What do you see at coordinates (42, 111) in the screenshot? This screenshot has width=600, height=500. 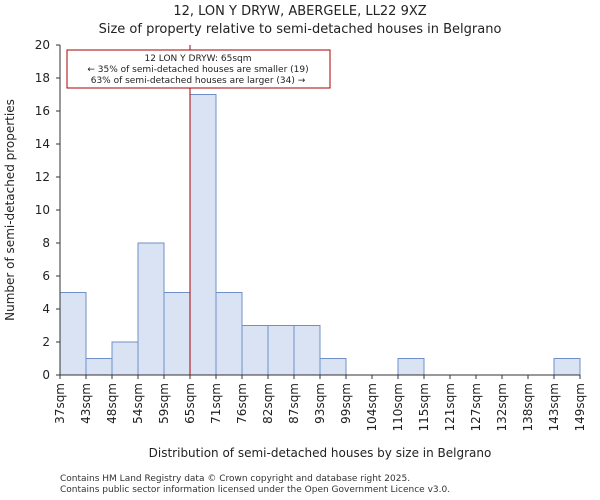 I see `y-tick-label: 16` at bounding box center [42, 111].